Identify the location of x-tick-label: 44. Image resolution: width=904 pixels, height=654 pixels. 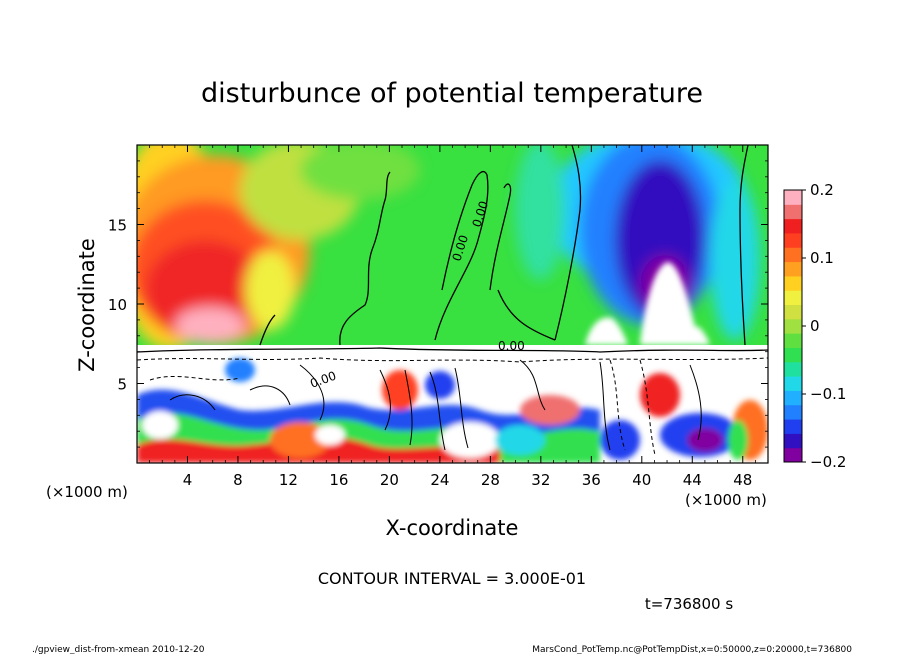
(692, 480).